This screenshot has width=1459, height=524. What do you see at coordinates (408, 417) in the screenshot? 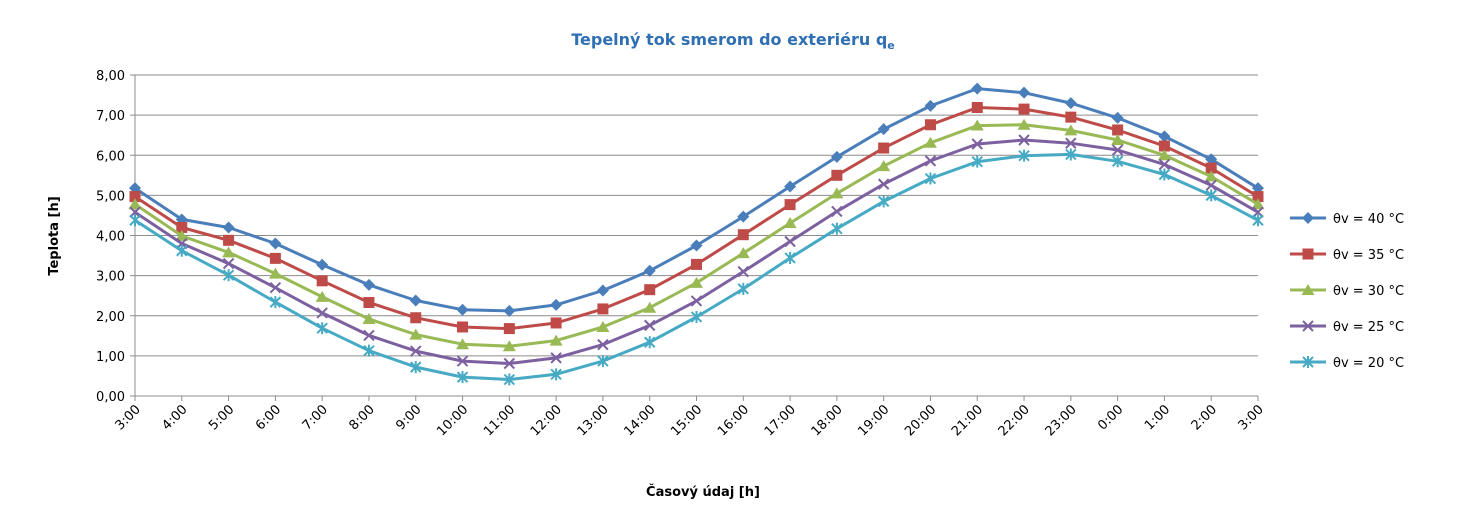
I see `x-tick-label: 9:00` at bounding box center [408, 417].